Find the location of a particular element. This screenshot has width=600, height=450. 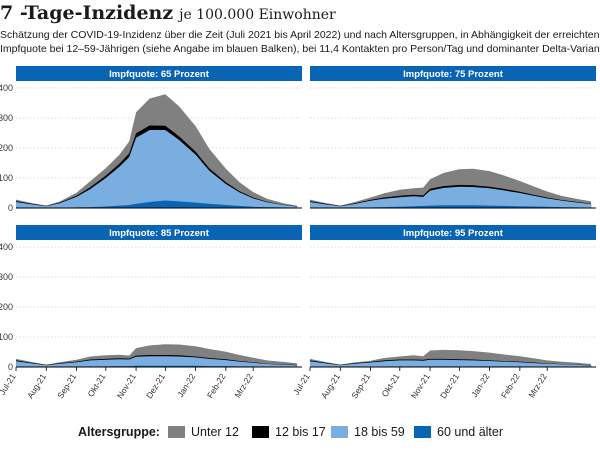

legend-swatch-60-und-aelter is located at coordinates (422, 432).